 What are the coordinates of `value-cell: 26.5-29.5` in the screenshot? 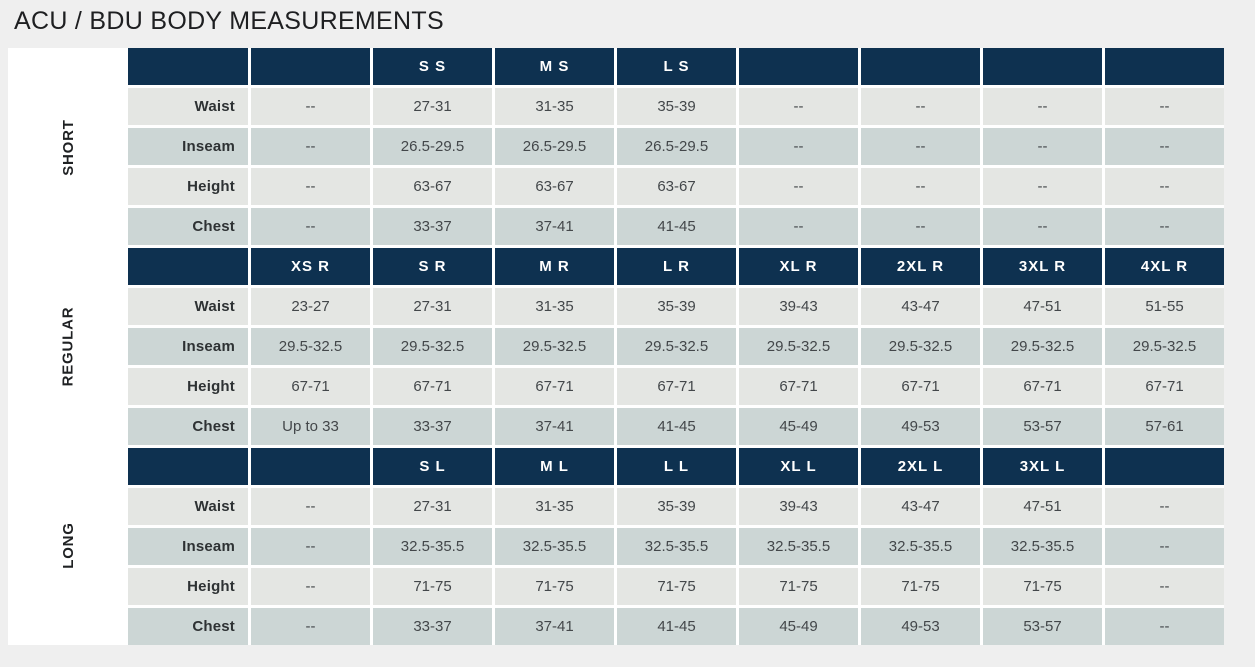 It's located at (676, 146).